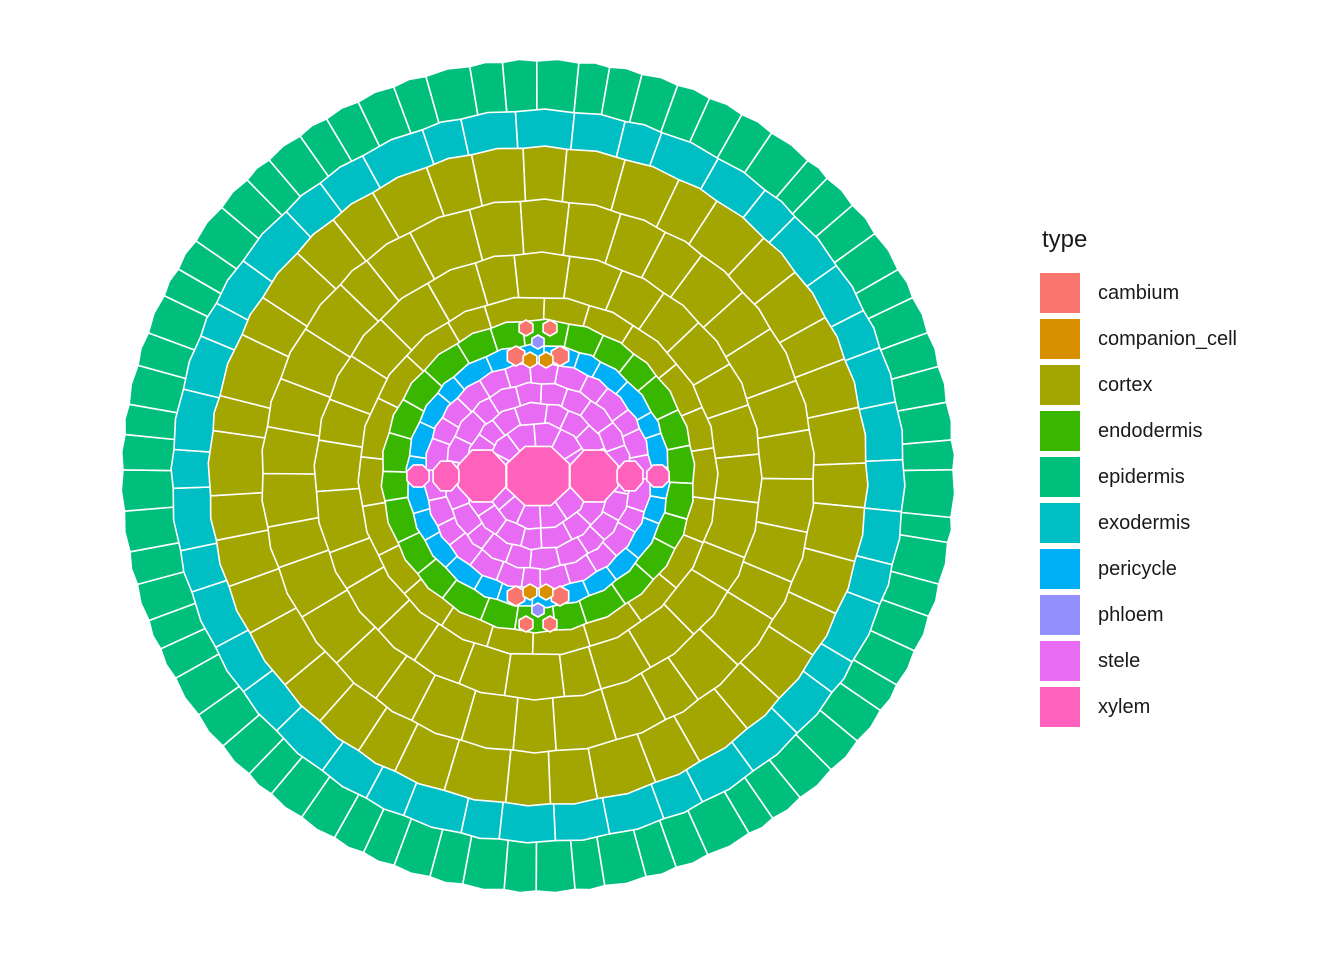 The width and height of the screenshot is (1344, 960). Describe the element at coordinates (1065, 239) in the screenshot. I see `legend-title: type` at that location.